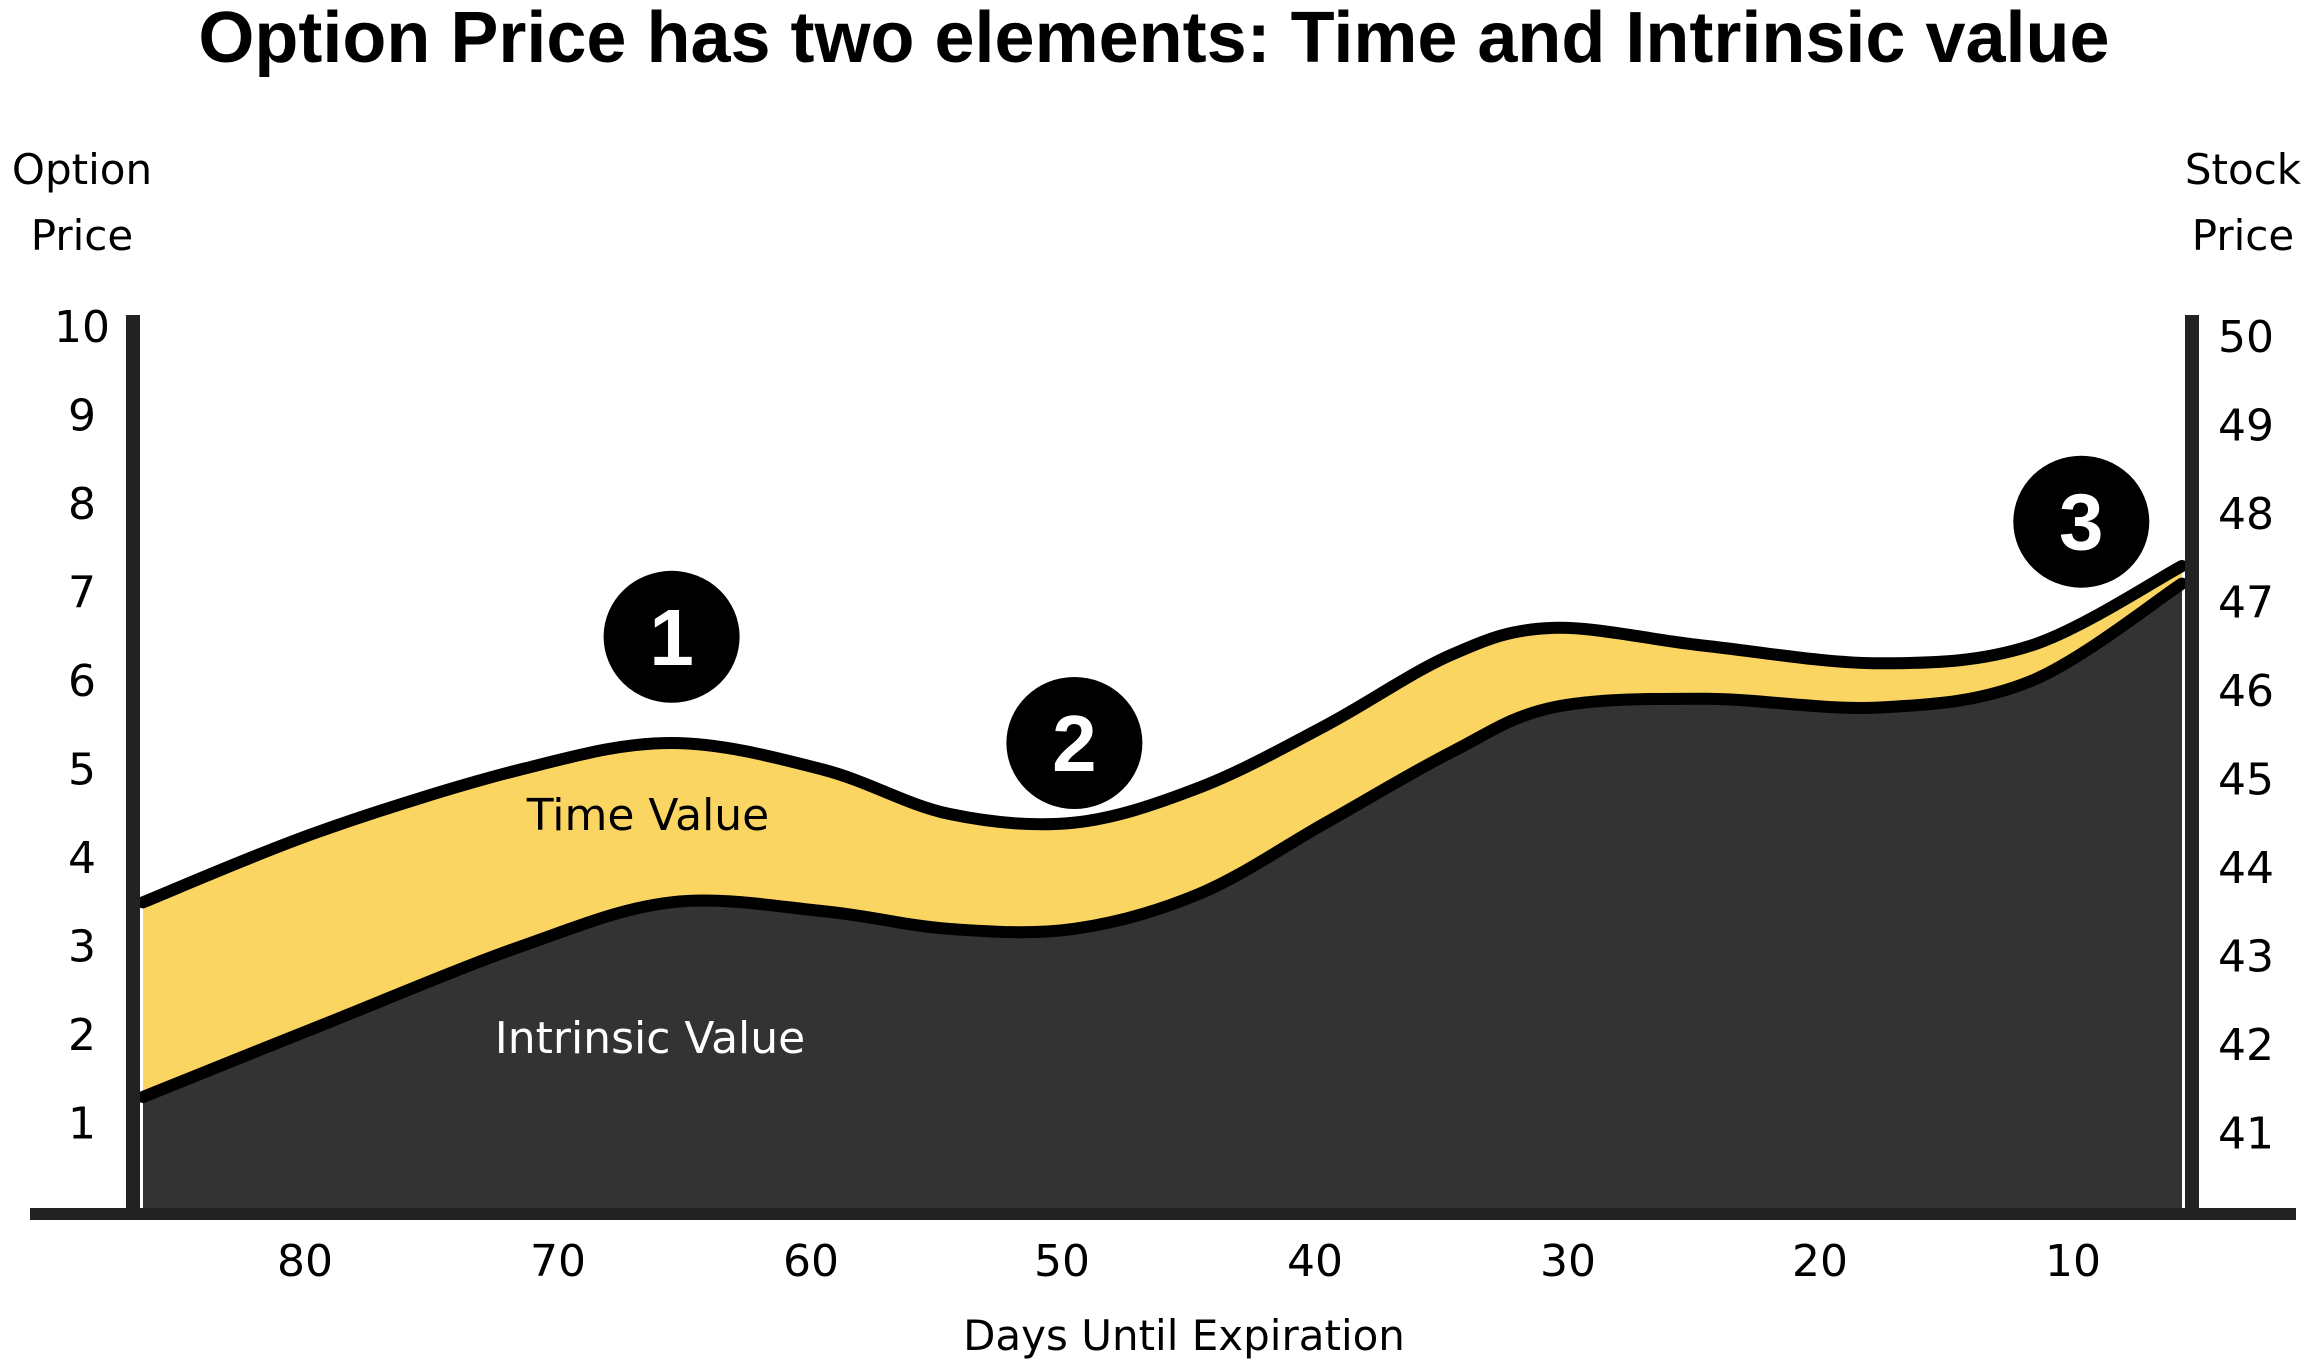 The width and height of the screenshot is (2309, 1370). I want to click on annotation-number: 1, so click(671, 637).